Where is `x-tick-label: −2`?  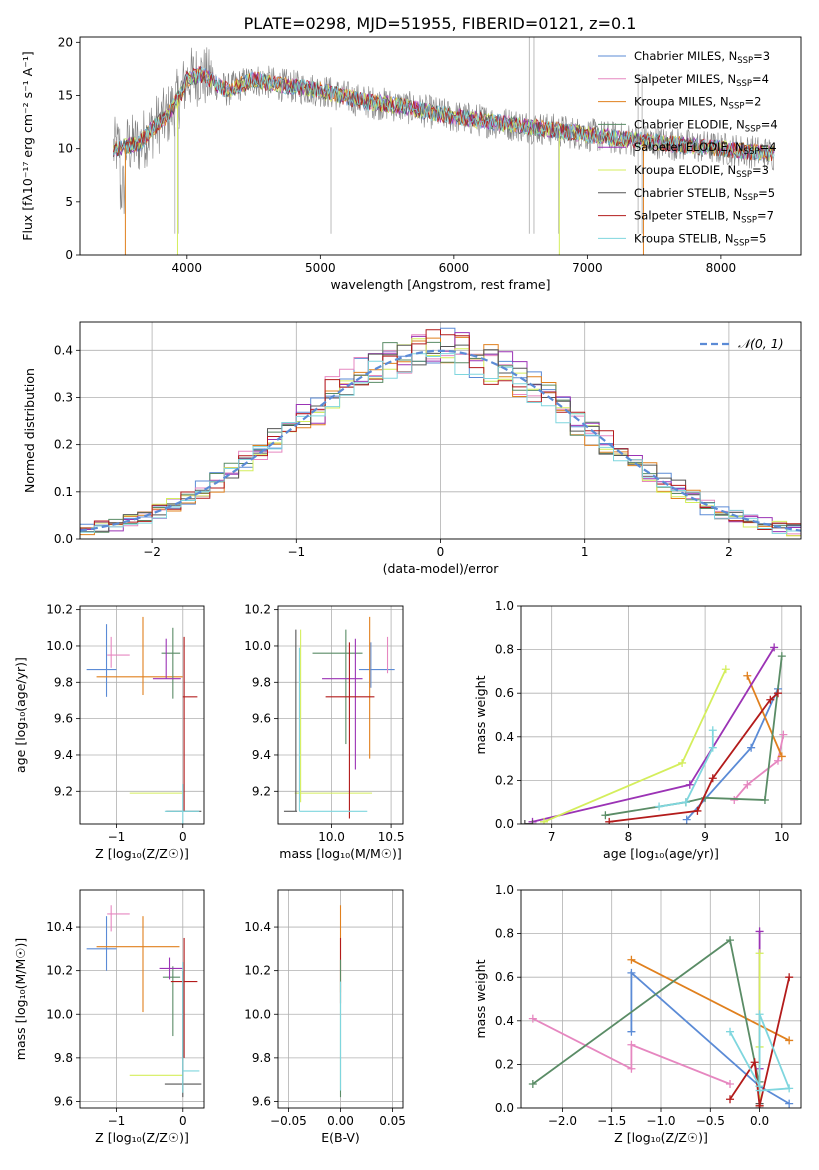 x-tick-label: −2 is located at coordinates (152, 552).